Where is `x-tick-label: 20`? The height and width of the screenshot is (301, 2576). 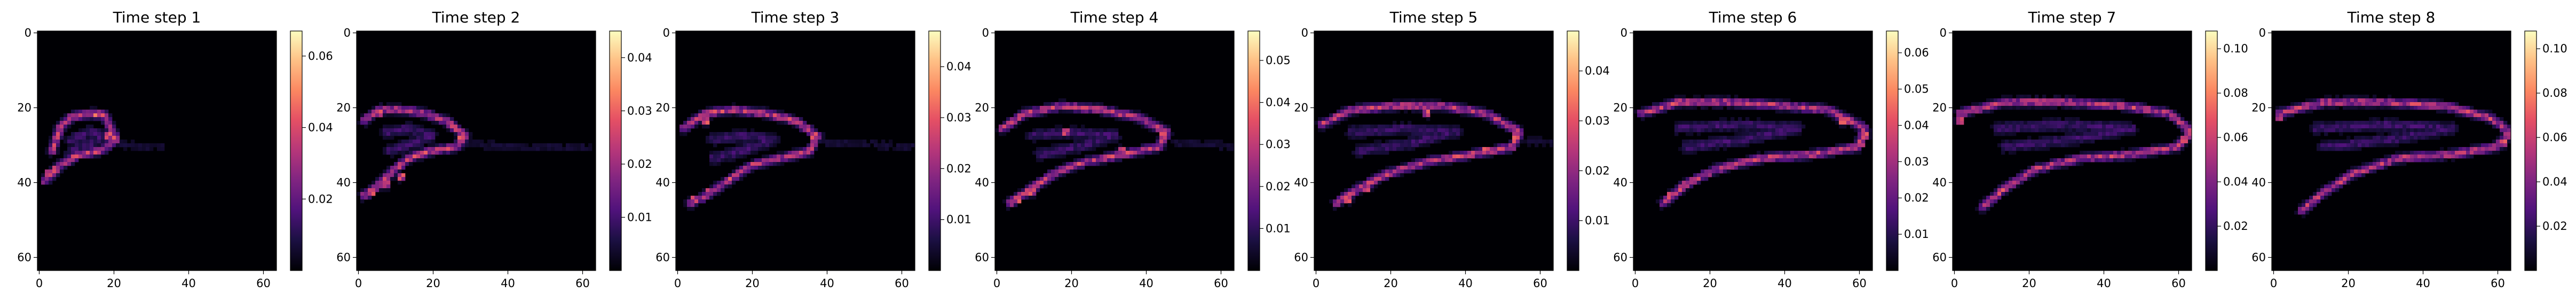
x-tick-label: 20 is located at coordinates (752, 283).